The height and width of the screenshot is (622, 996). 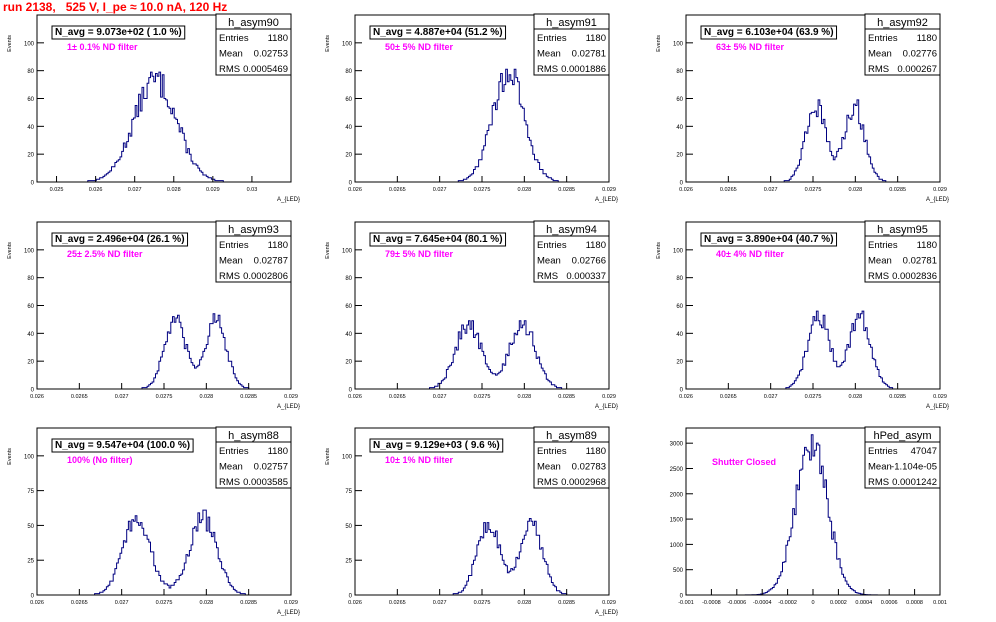 What do you see at coordinates (586, 276) in the screenshot?
I see `stats-value-rms: 0.000337` at bounding box center [586, 276].